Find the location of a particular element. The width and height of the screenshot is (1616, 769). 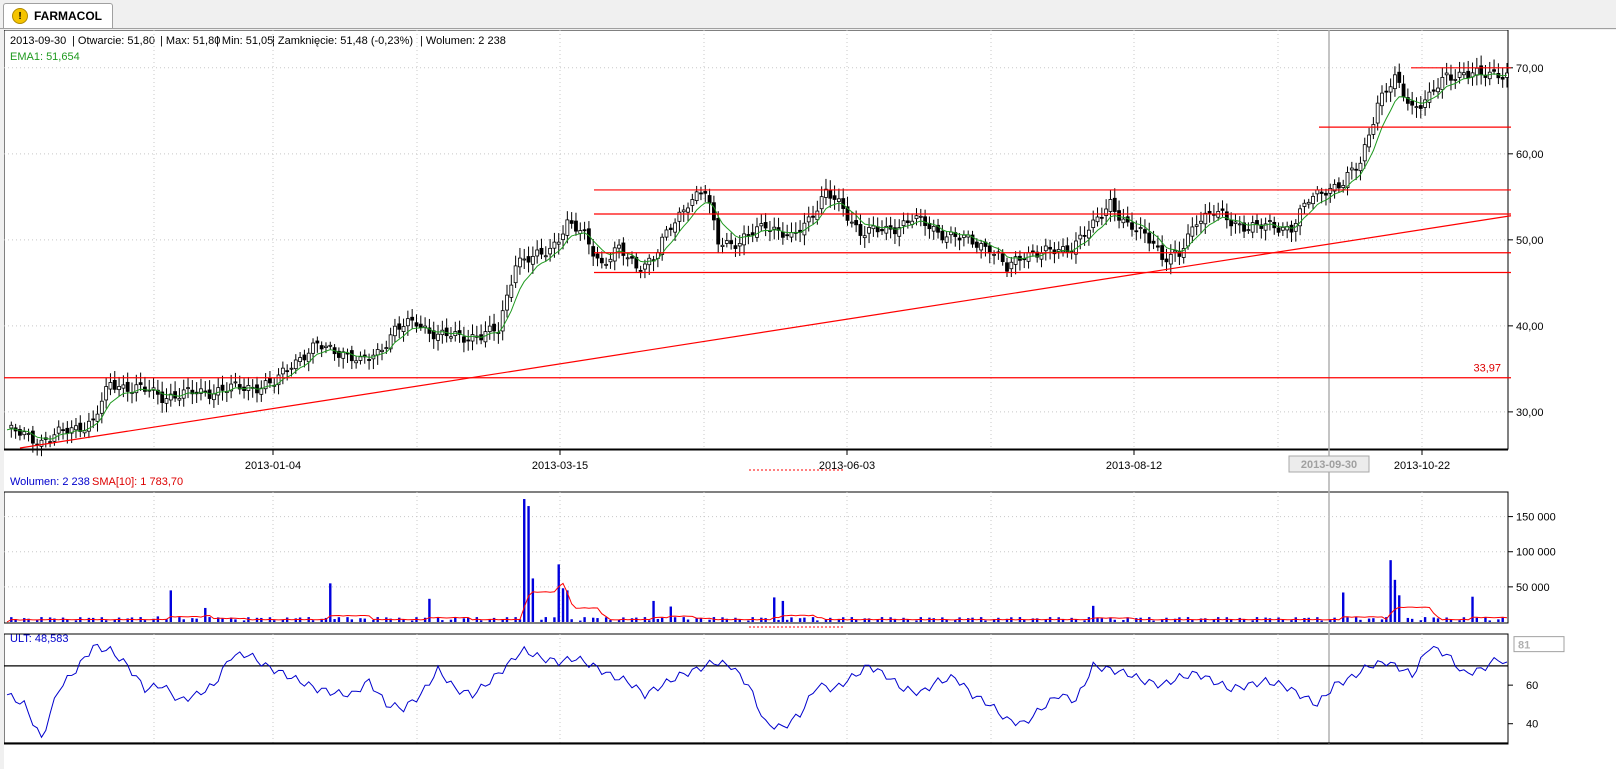

ult-tick-label: 40 is located at coordinates (1532, 725).